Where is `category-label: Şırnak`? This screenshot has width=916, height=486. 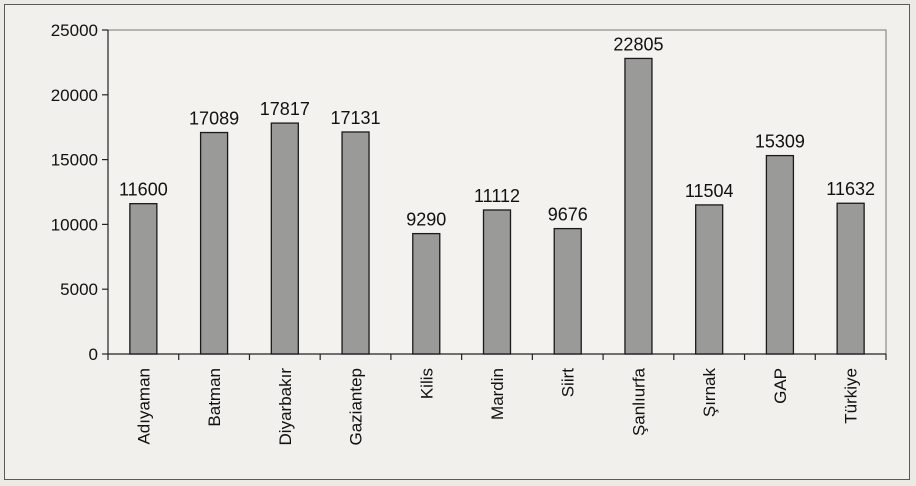 category-label: Şırnak is located at coordinates (709, 393).